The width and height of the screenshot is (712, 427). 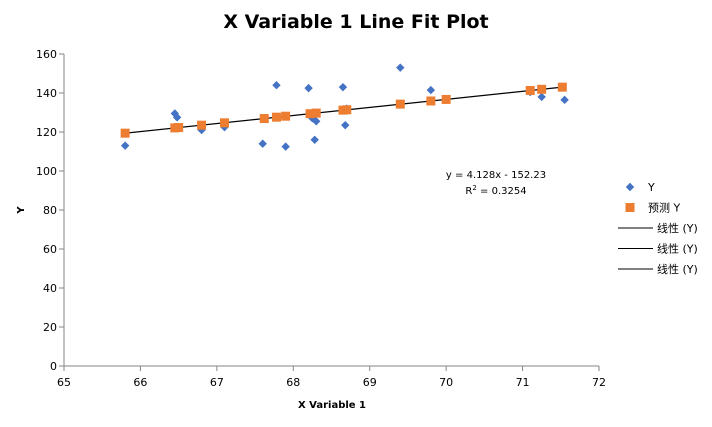 I want to click on r2-prefix: R, so click(x=468, y=191).